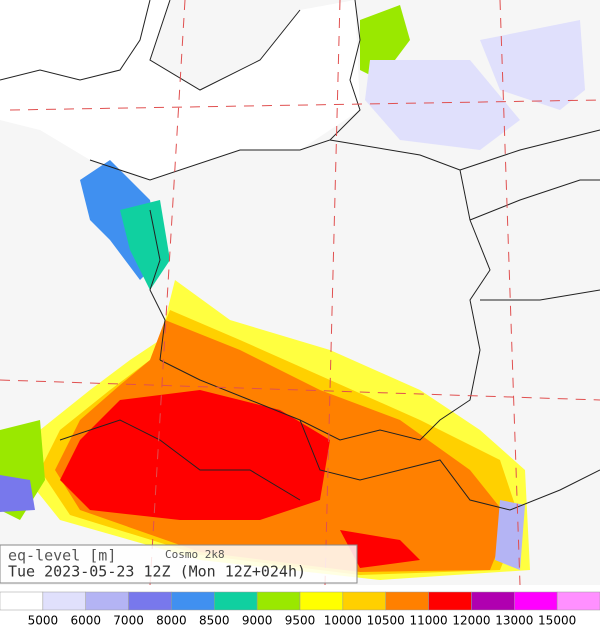  Describe the element at coordinates (257, 621) in the screenshot. I see `colorbar-label: 9000` at that location.